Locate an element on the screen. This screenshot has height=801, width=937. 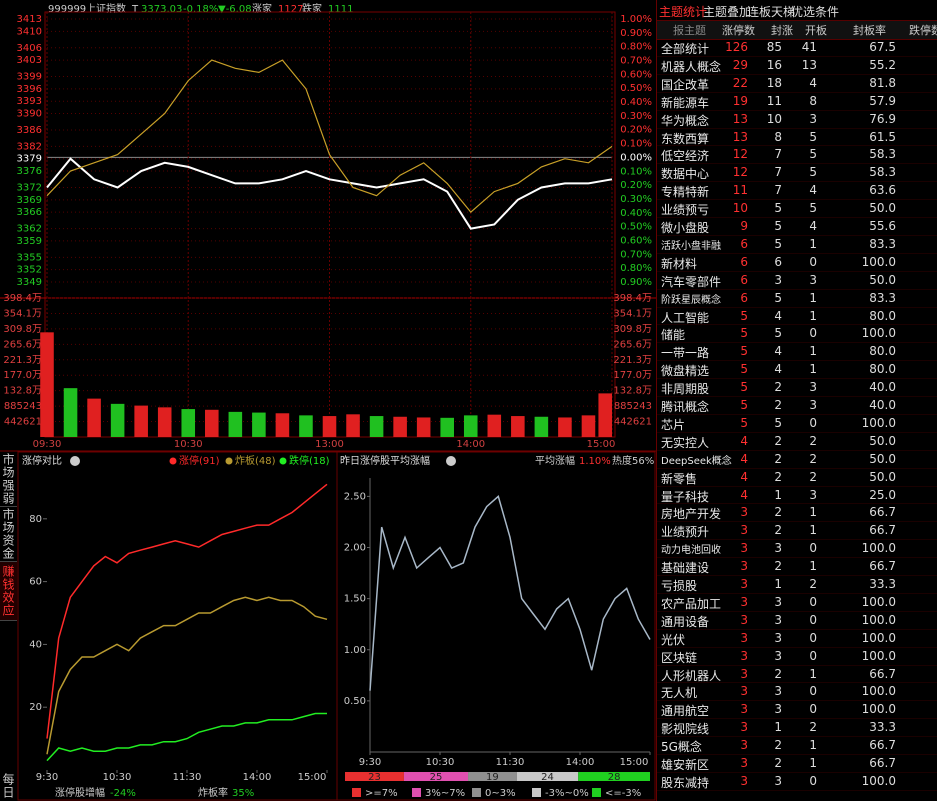
theme-name: 股东减持 is located at coordinates (685, 782).